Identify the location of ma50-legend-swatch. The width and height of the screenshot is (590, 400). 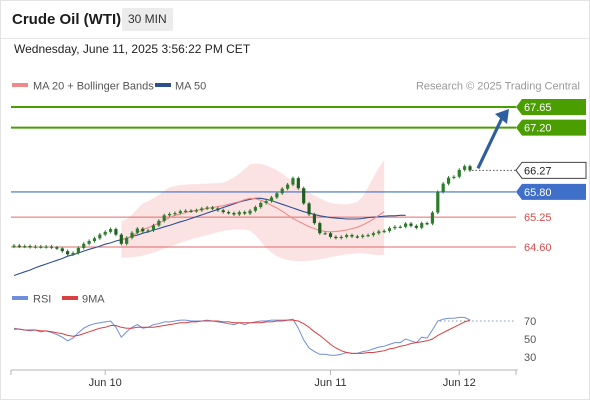
(163, 85).